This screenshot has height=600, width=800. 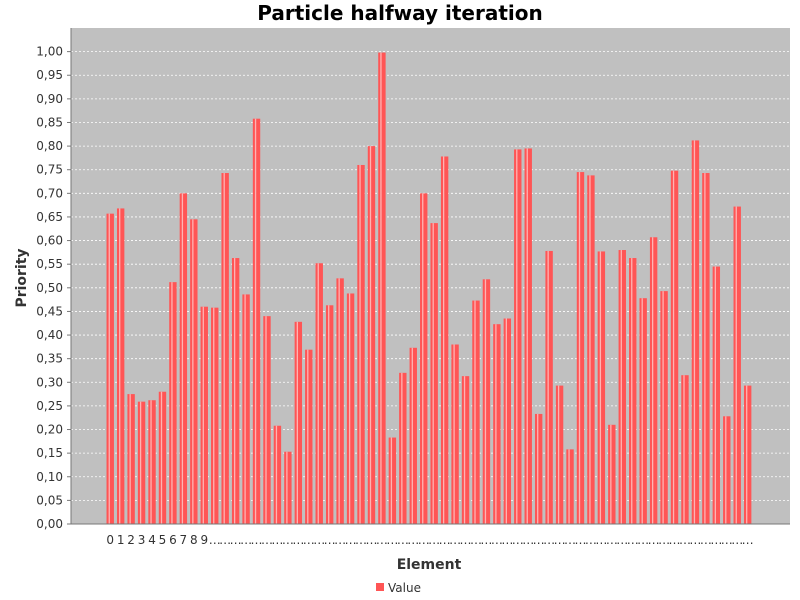 What do you see at coordinates (49, 122) in the screenshot?
I see `y-tick-label: 0,85` at bounding box center [49, 122].